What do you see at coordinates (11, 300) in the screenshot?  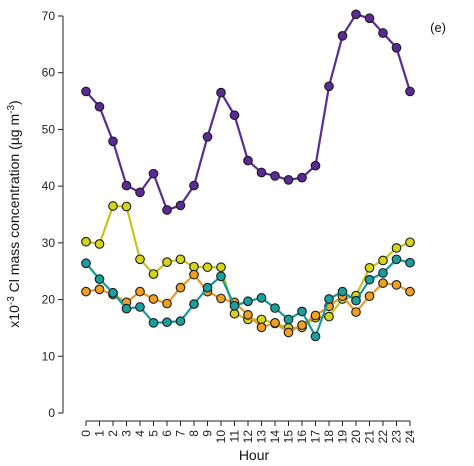 I see `y-axis-title-prefix-exponent: -3` at bounding box center [11, 300].